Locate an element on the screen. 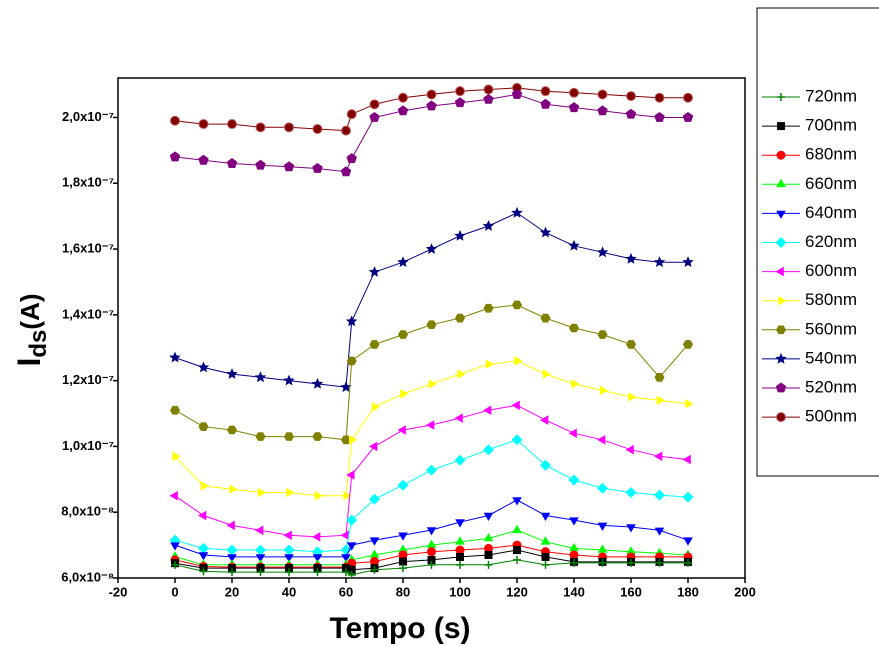  x-tick-label: 40 is located at coordinates (289, 591).